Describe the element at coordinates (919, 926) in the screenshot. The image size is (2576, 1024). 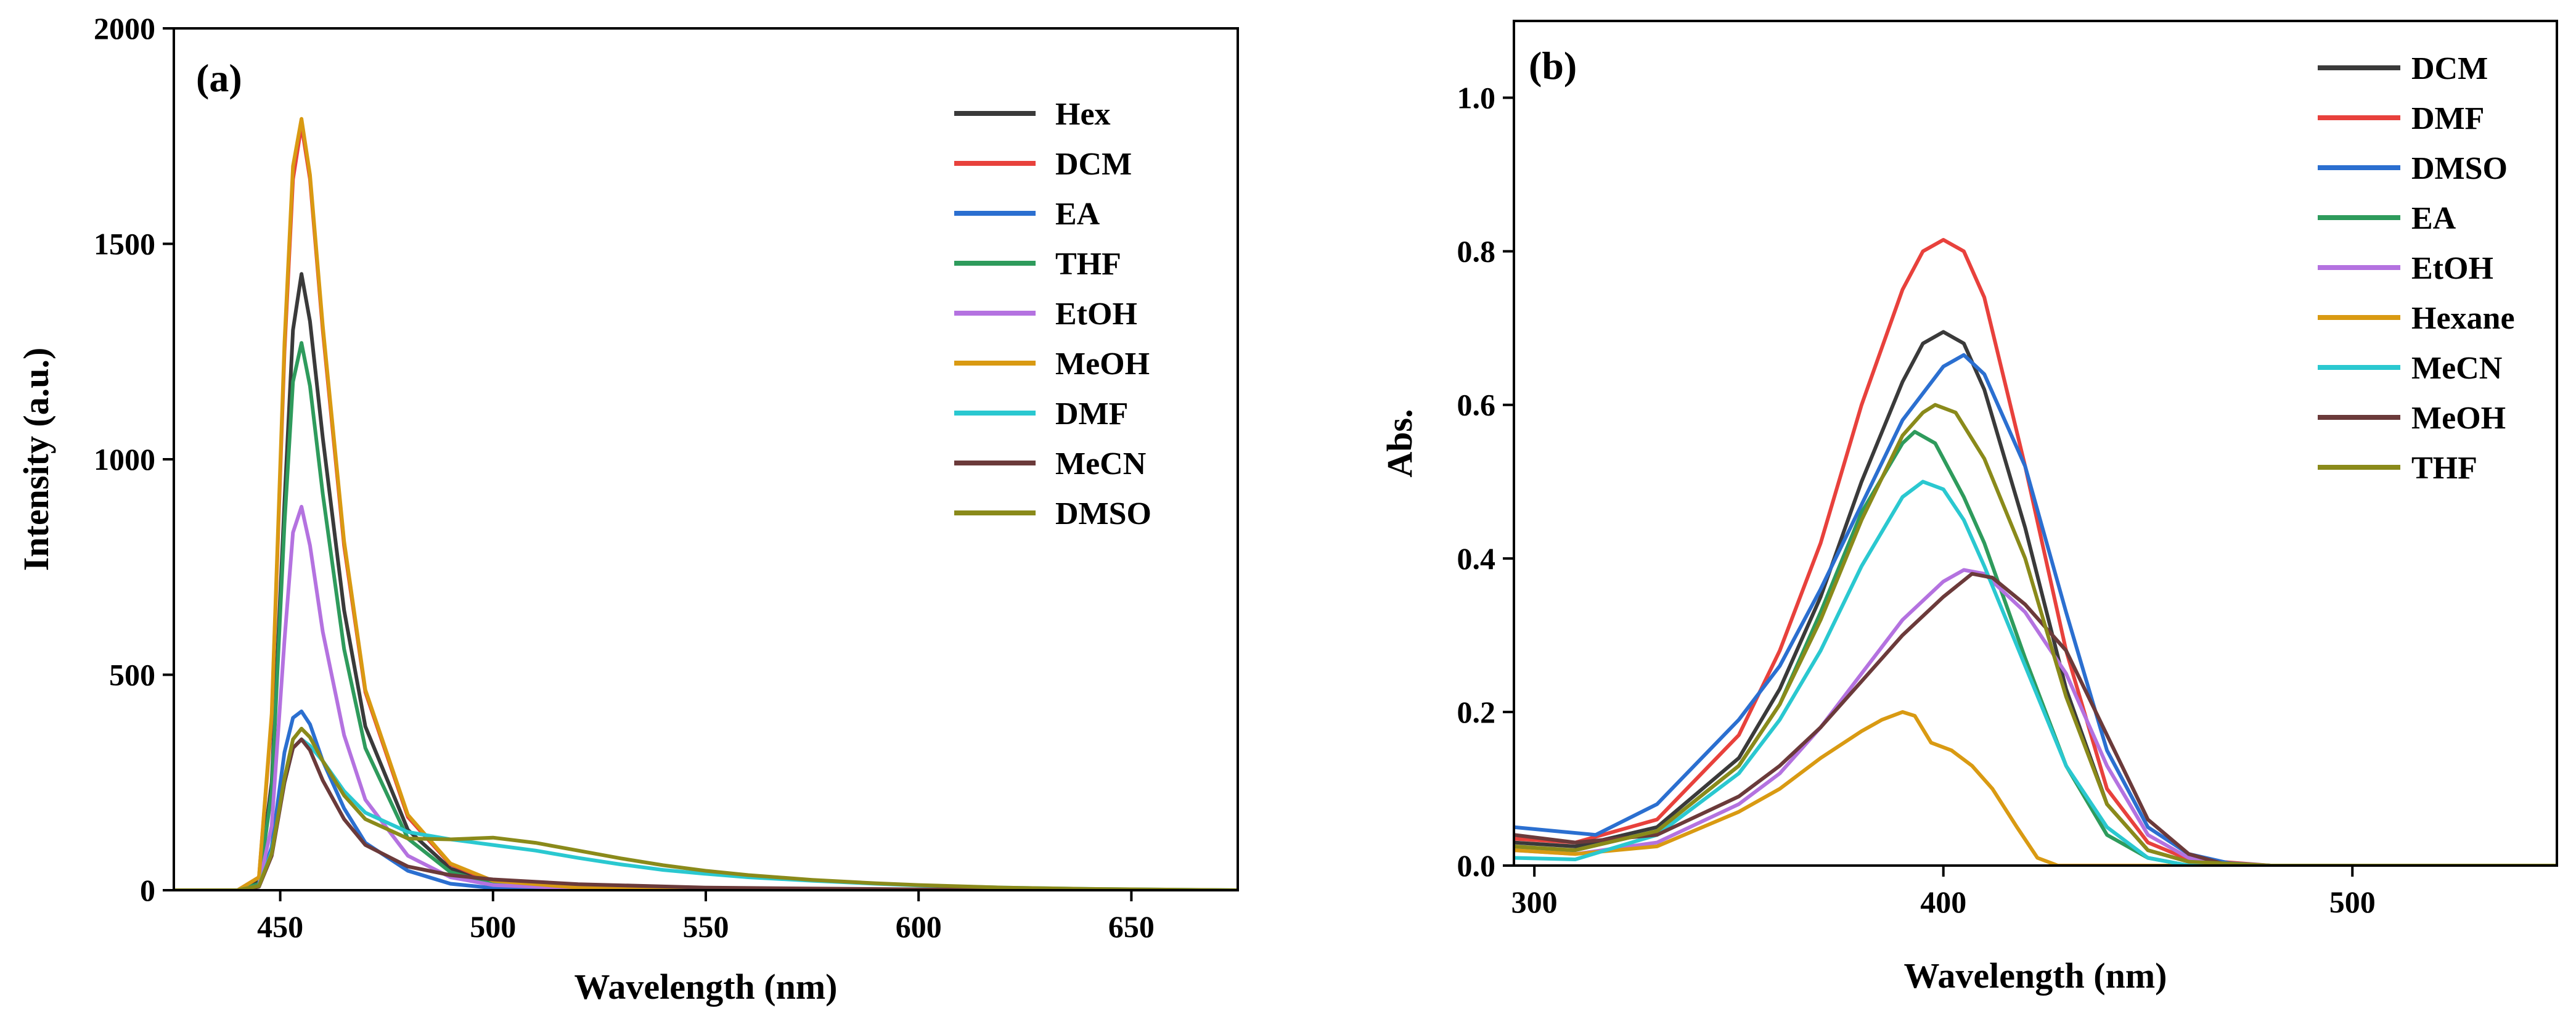
I see `x-tick-label: 600` at that location.